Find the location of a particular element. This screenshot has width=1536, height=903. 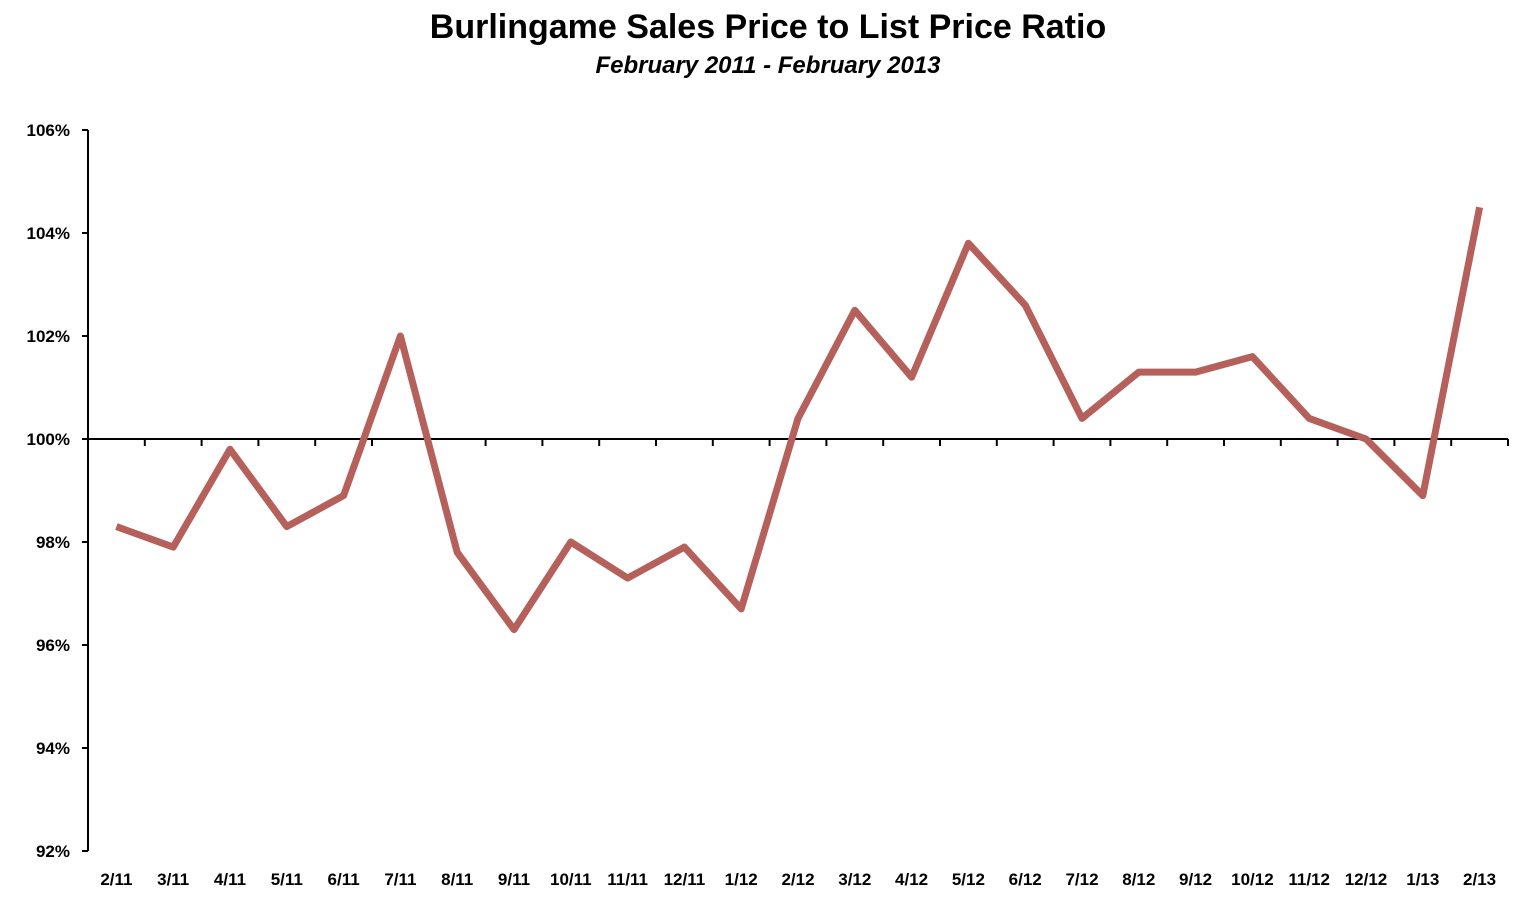

x-tick-label: 1/12 is located at coordinates (741, 879).